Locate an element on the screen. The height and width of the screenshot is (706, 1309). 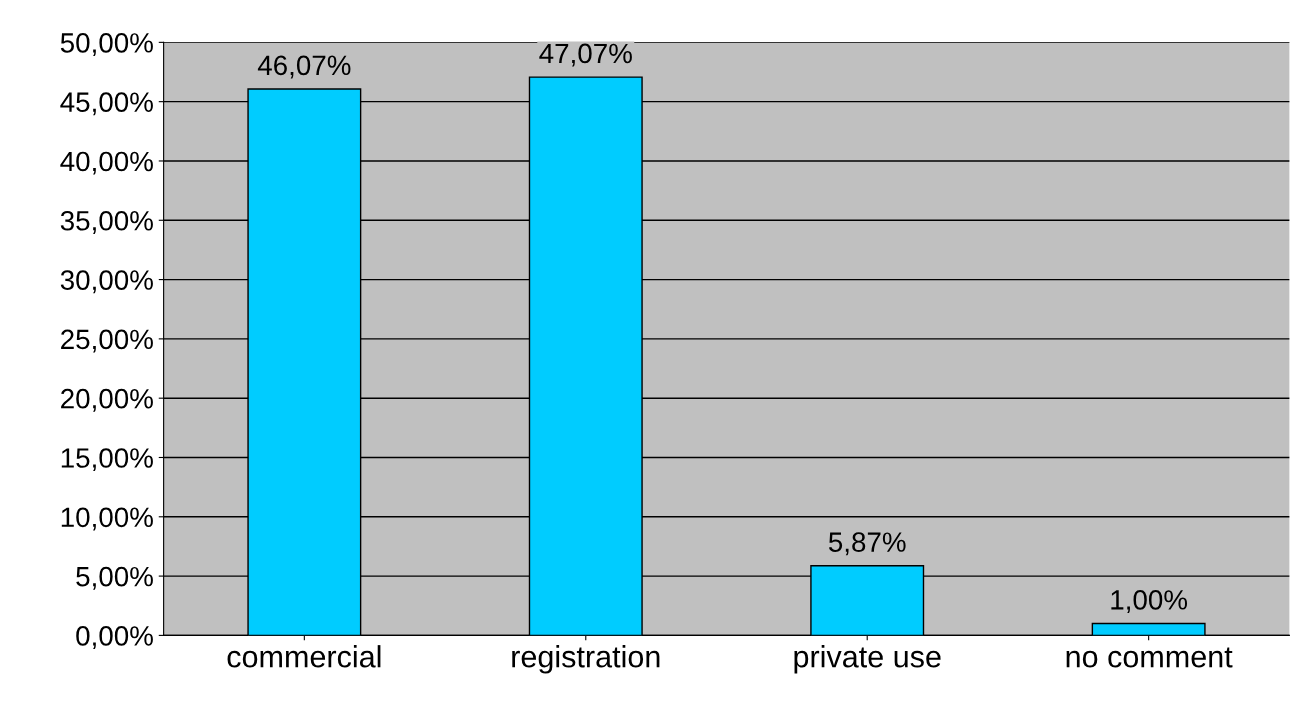
x-tick-label: no comment is located at coordinates (1149, 657).